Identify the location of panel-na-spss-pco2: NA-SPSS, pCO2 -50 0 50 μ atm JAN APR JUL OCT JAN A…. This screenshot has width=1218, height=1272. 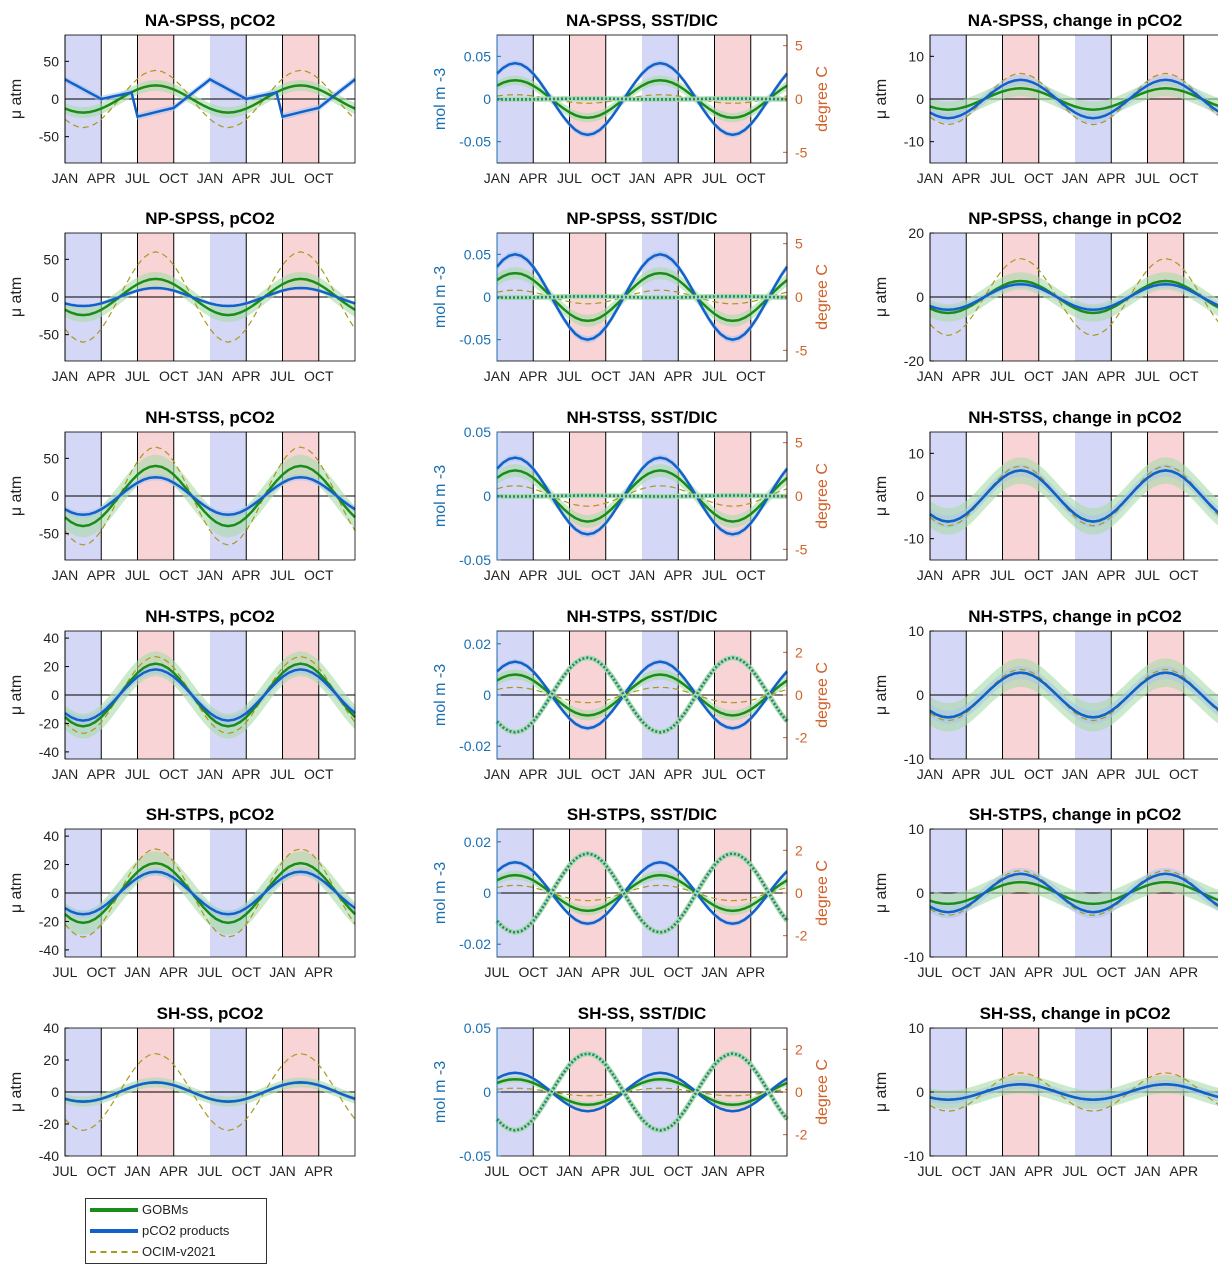
(182, 98).